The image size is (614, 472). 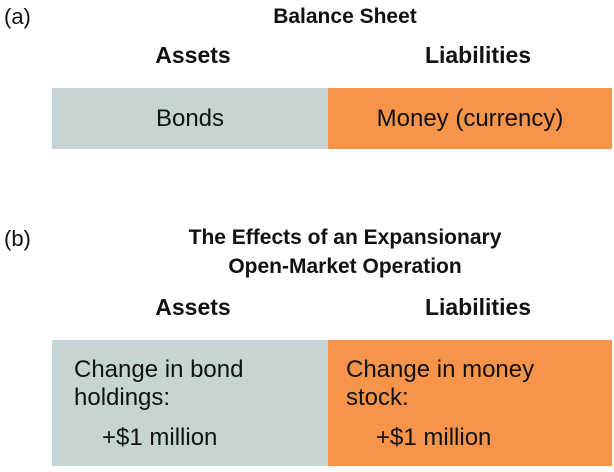 What do you see at coordinates (17, 16) in the screenshot?
I see `panel-a-label: (a)` at bounding box center [17, 16].